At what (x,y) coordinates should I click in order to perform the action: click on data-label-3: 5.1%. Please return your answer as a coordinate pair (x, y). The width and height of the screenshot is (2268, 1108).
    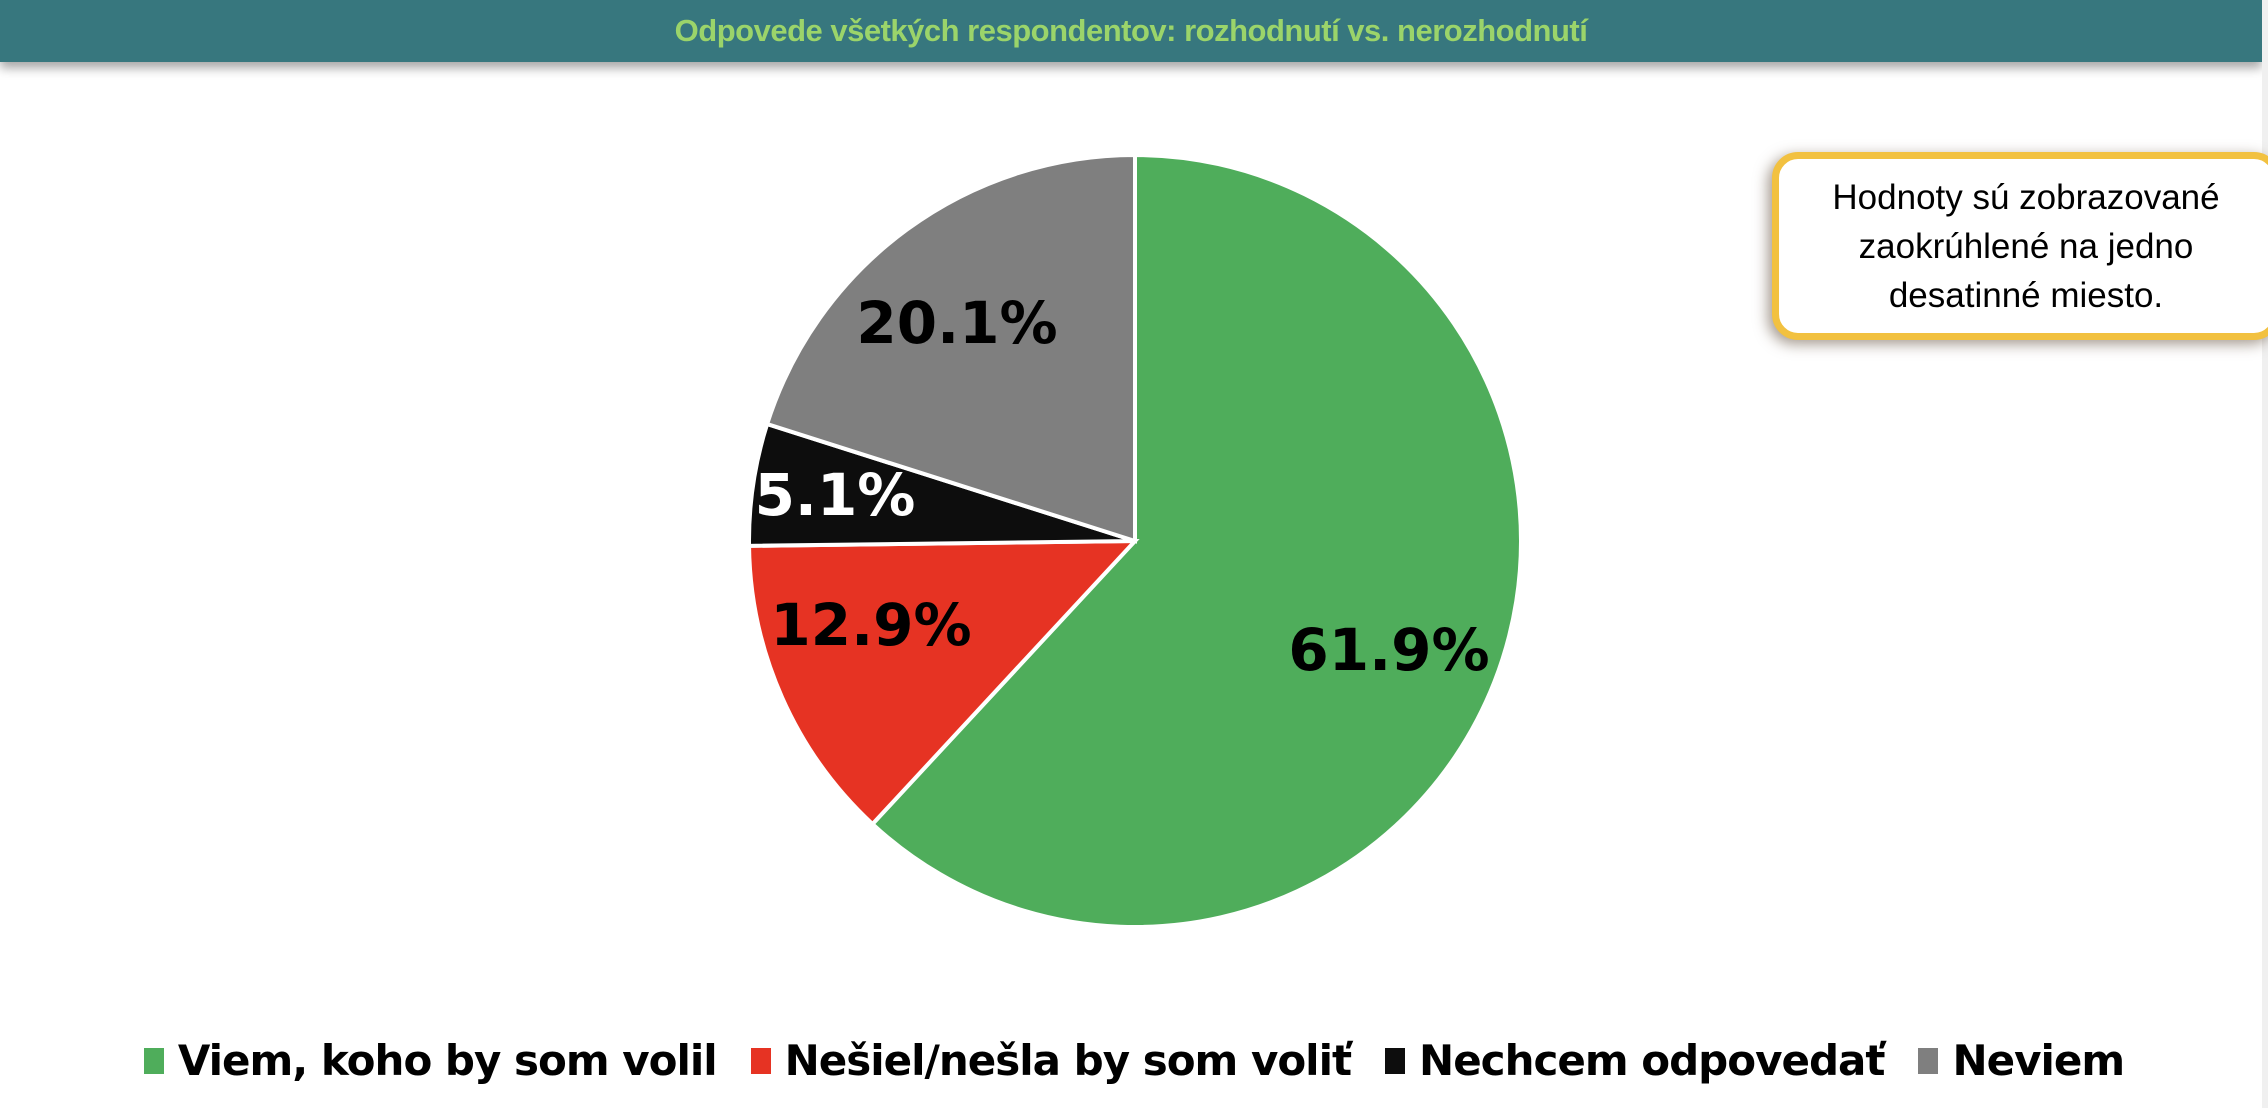
    Looking at the image, I should click on (835, 495).